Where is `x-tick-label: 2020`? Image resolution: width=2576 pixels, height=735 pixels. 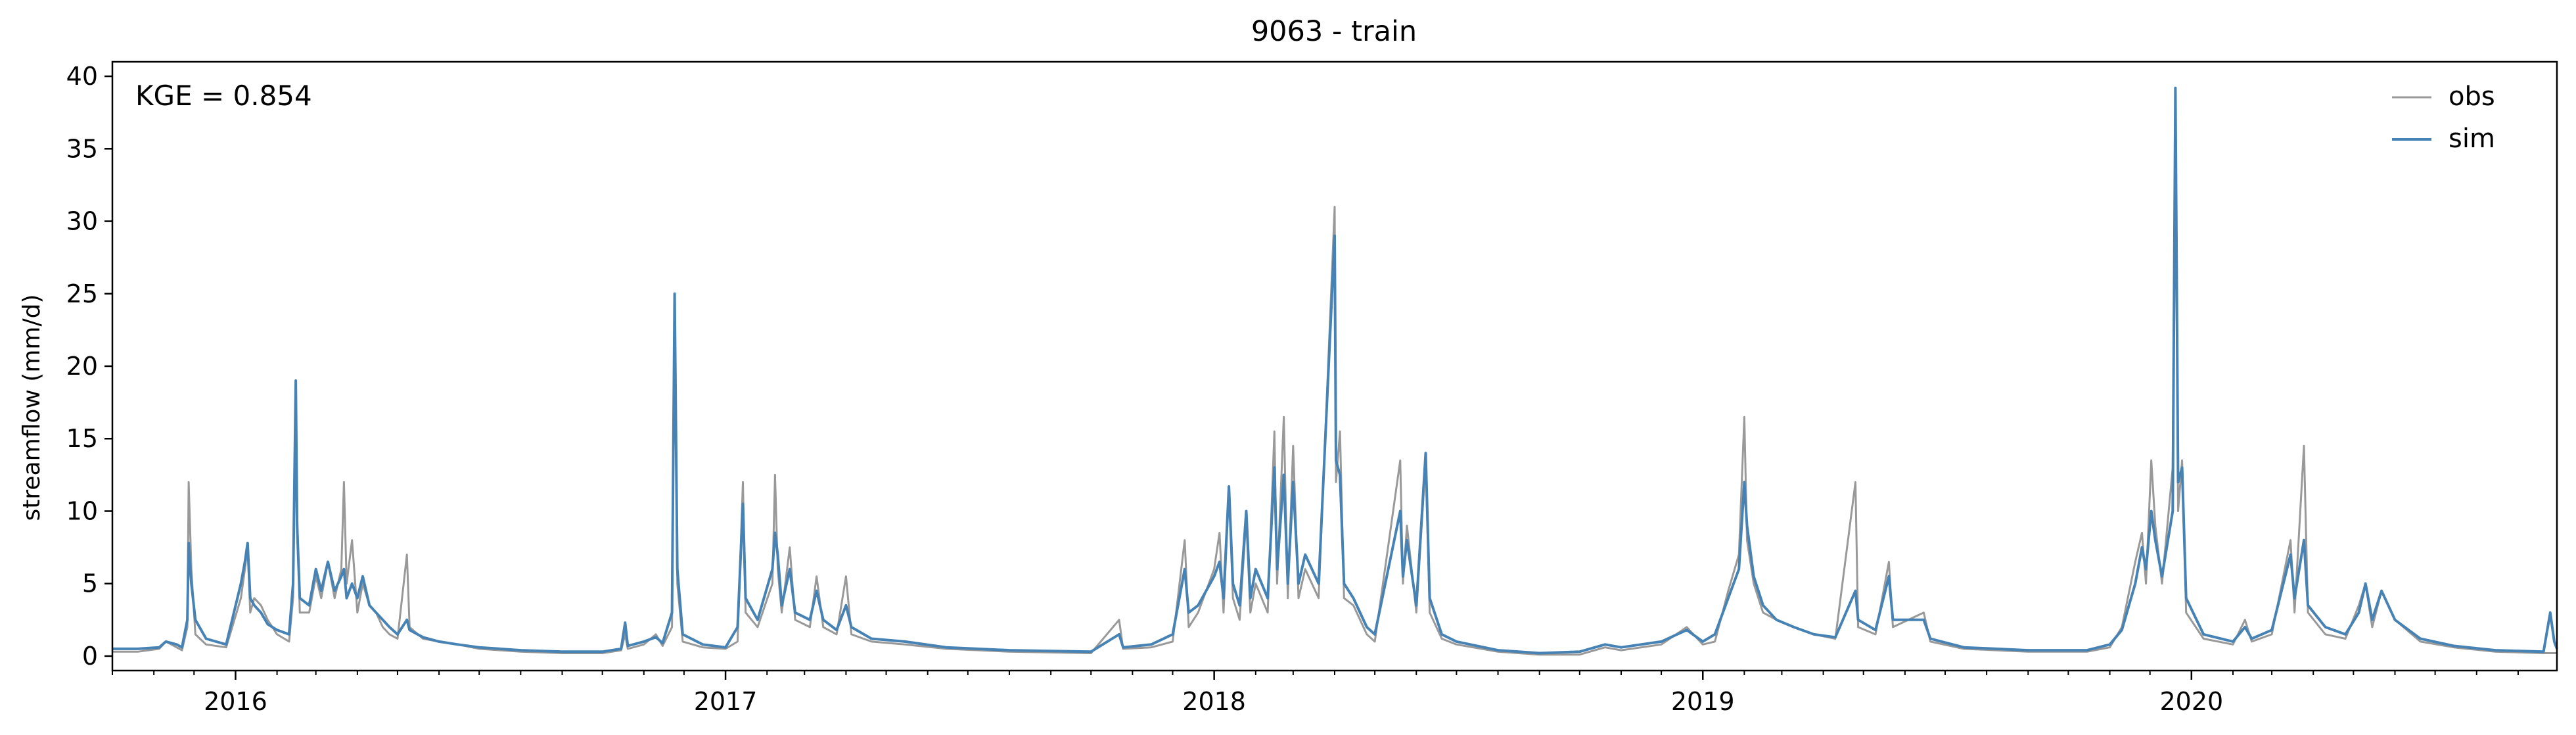 x-tick-label: 2020 is located at coordinates (2191, 702).